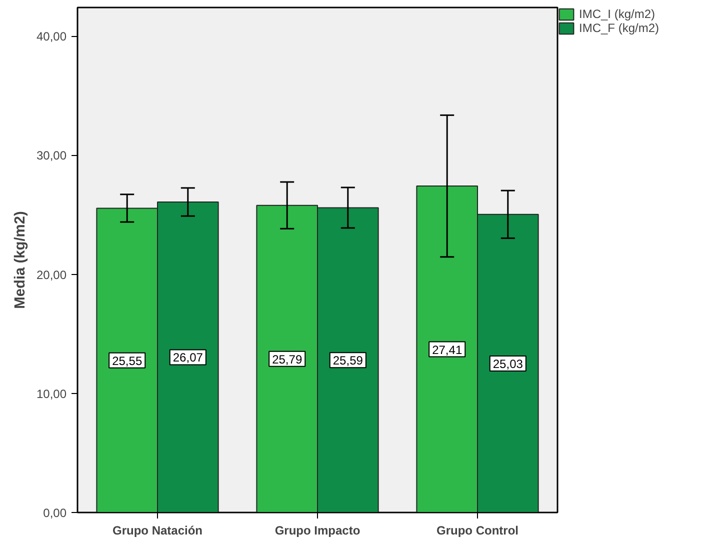 Image resolution: width=719 pixels, height=552 pixels. What do you see at coordinates (157, 531) in the screenshot?
I see `x-tick-label: Grupo Natación` at bounding box center [157, 531].